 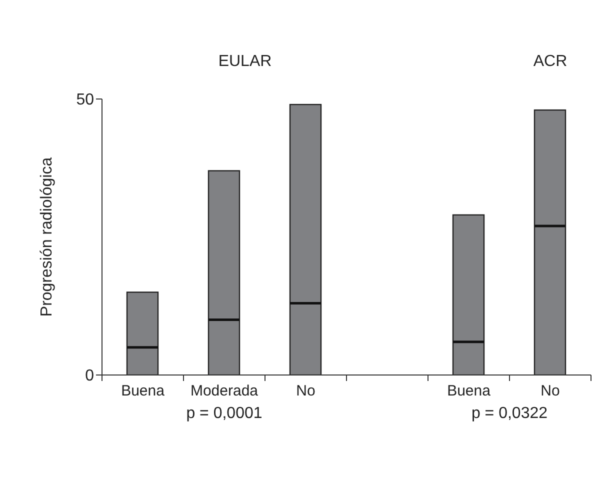 I want to click on y-axis-title: Progresión radiológica, so click(x=47, y=237).